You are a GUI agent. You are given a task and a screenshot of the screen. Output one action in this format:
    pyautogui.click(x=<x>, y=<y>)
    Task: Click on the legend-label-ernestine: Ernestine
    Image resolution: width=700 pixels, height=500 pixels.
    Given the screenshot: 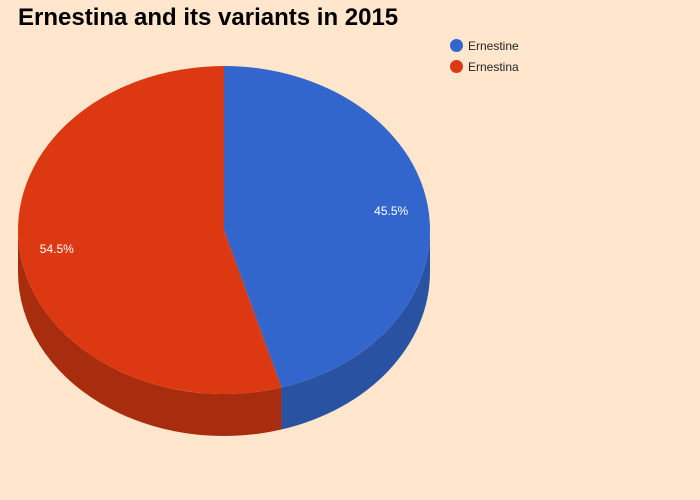 What is the action you would take?
    pyautogui.click(x=493, y=45)
    